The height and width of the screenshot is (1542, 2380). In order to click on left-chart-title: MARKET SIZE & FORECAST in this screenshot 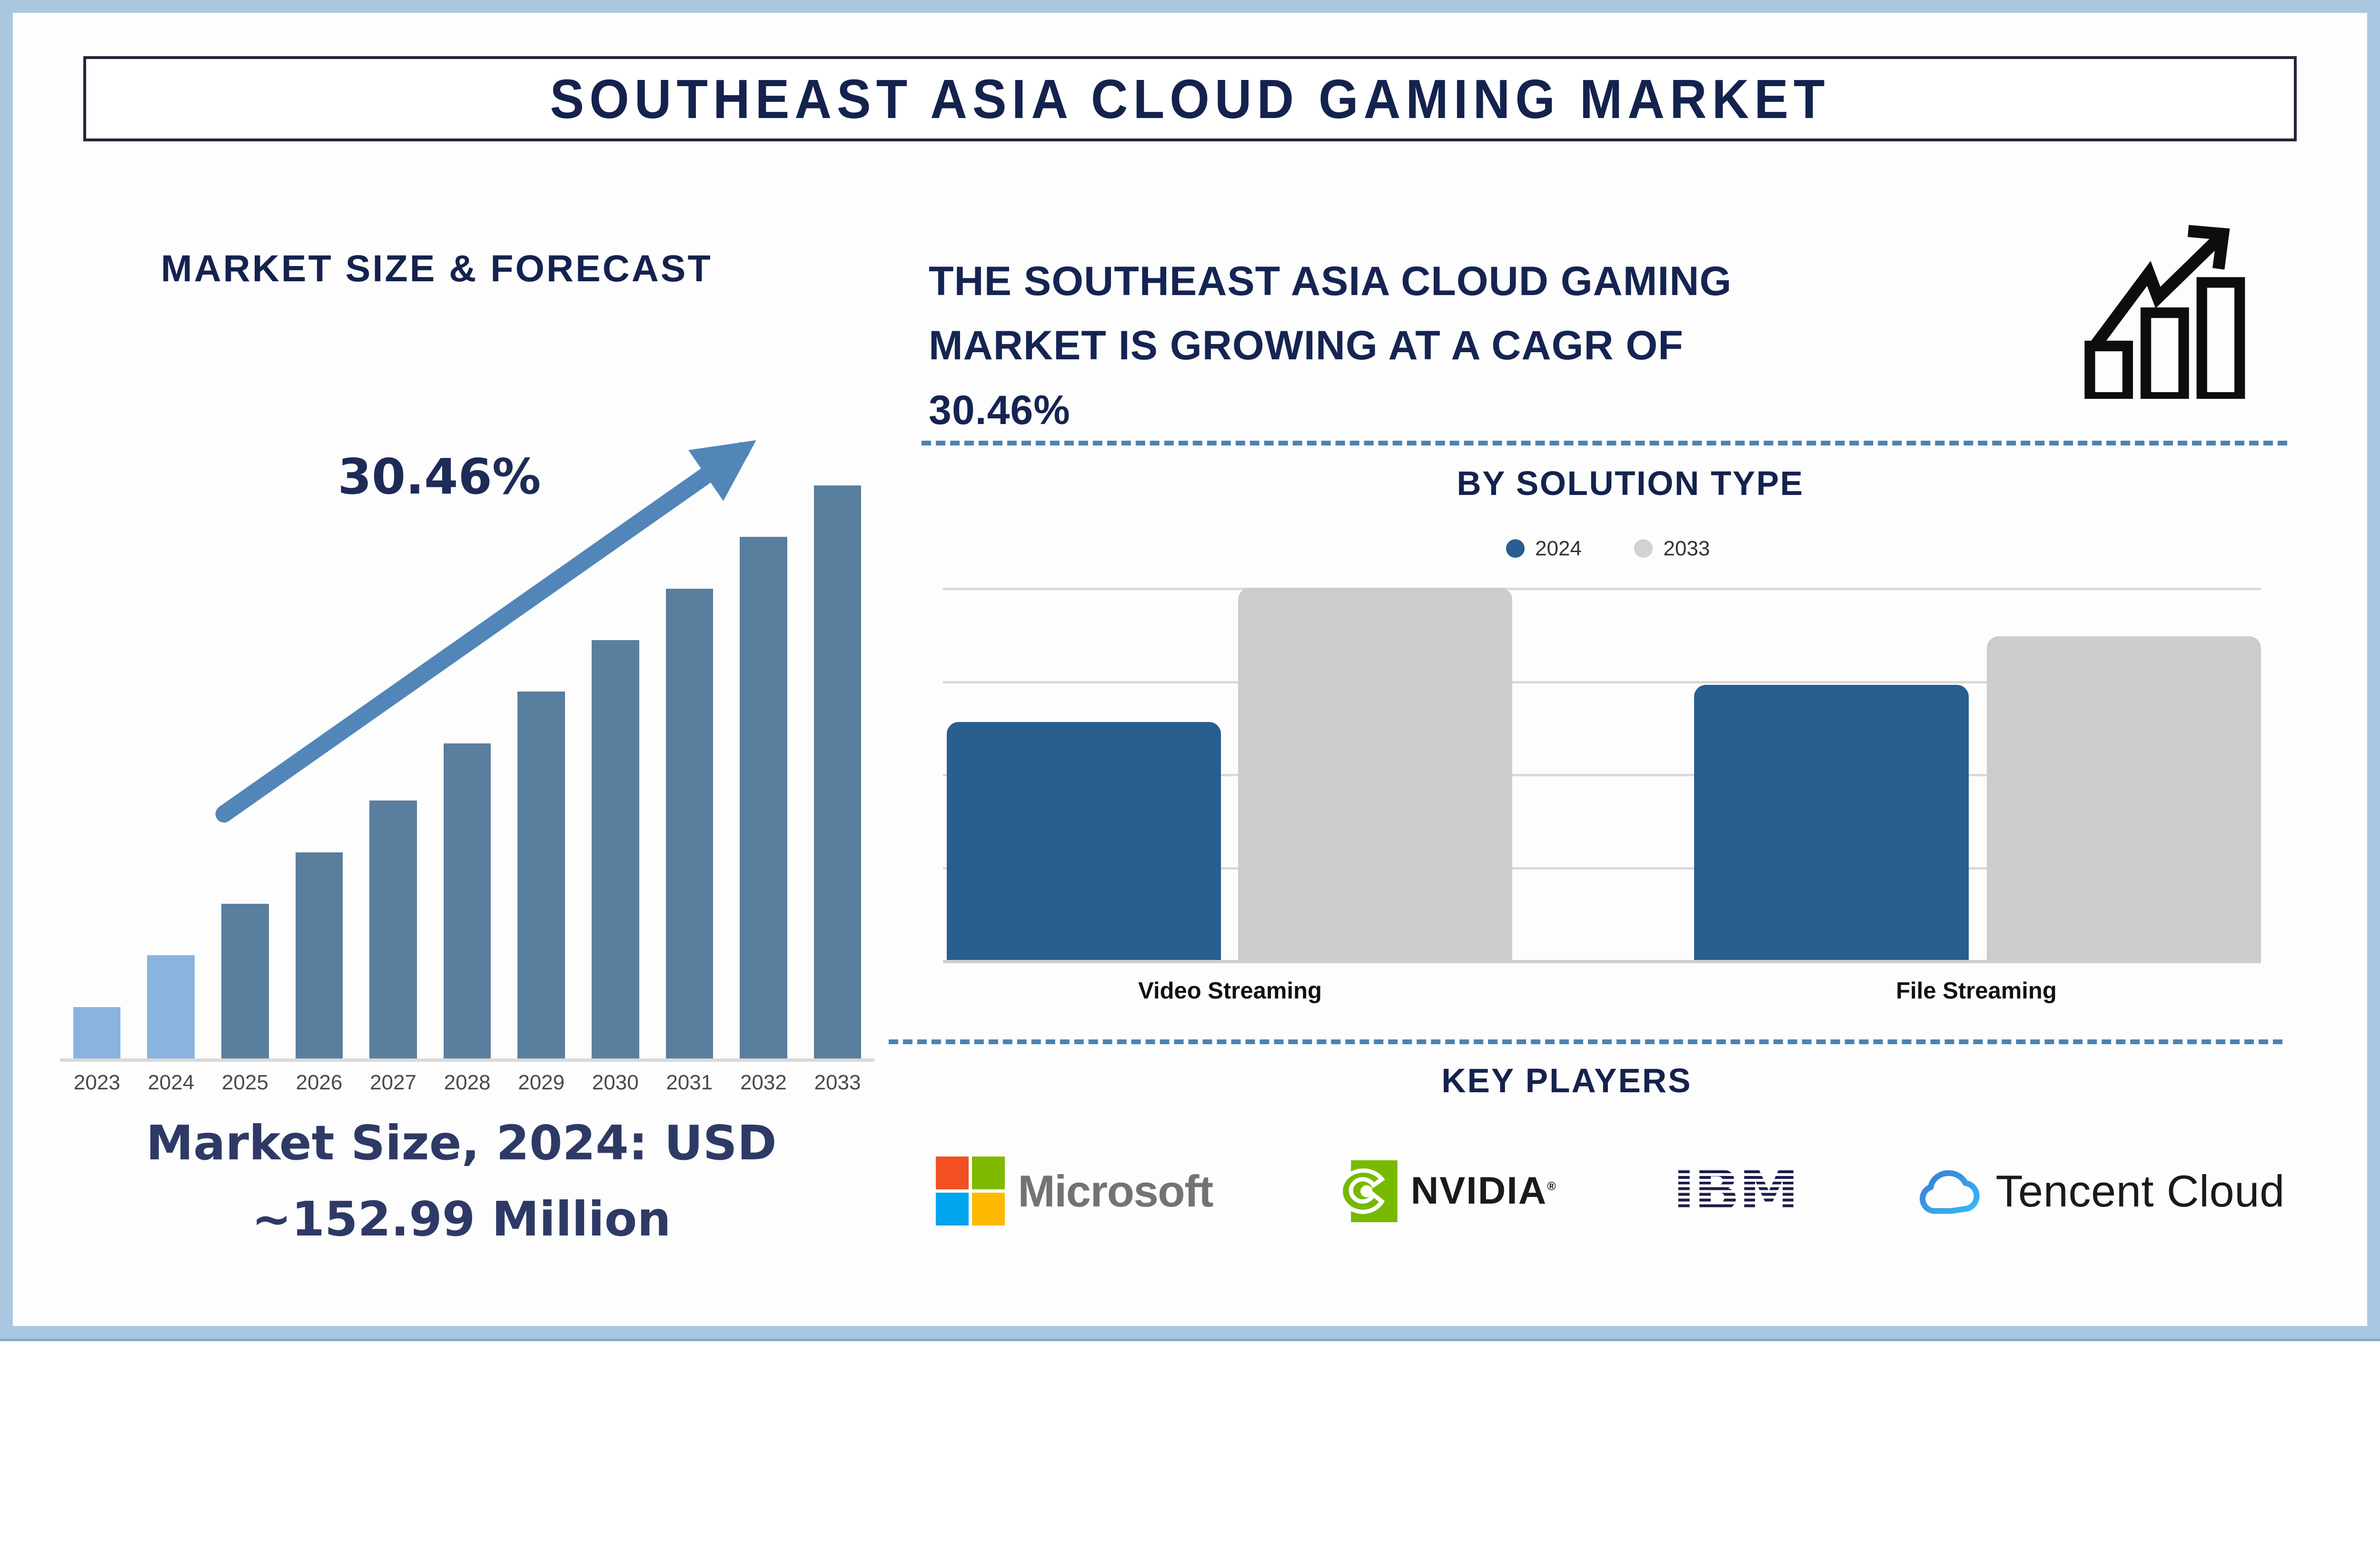, I will do `click(436, 268)`.